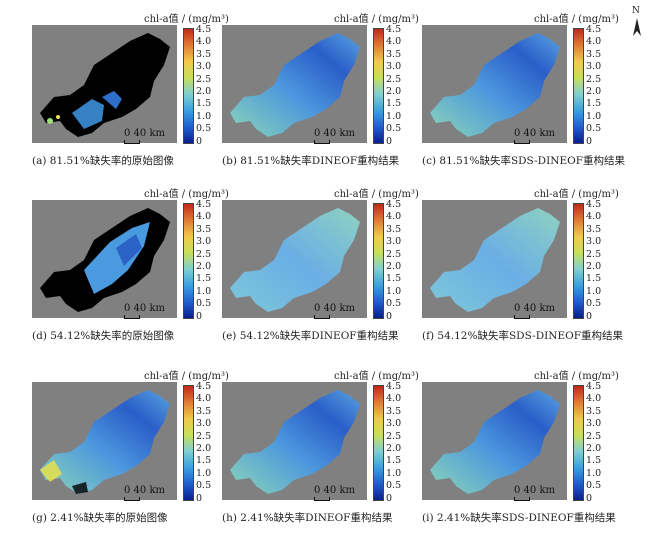 This screenshot has width=650, height=535. I want to click on panel-caption: (g) 2.41%缺失率的原始图像, so click(100, 518).